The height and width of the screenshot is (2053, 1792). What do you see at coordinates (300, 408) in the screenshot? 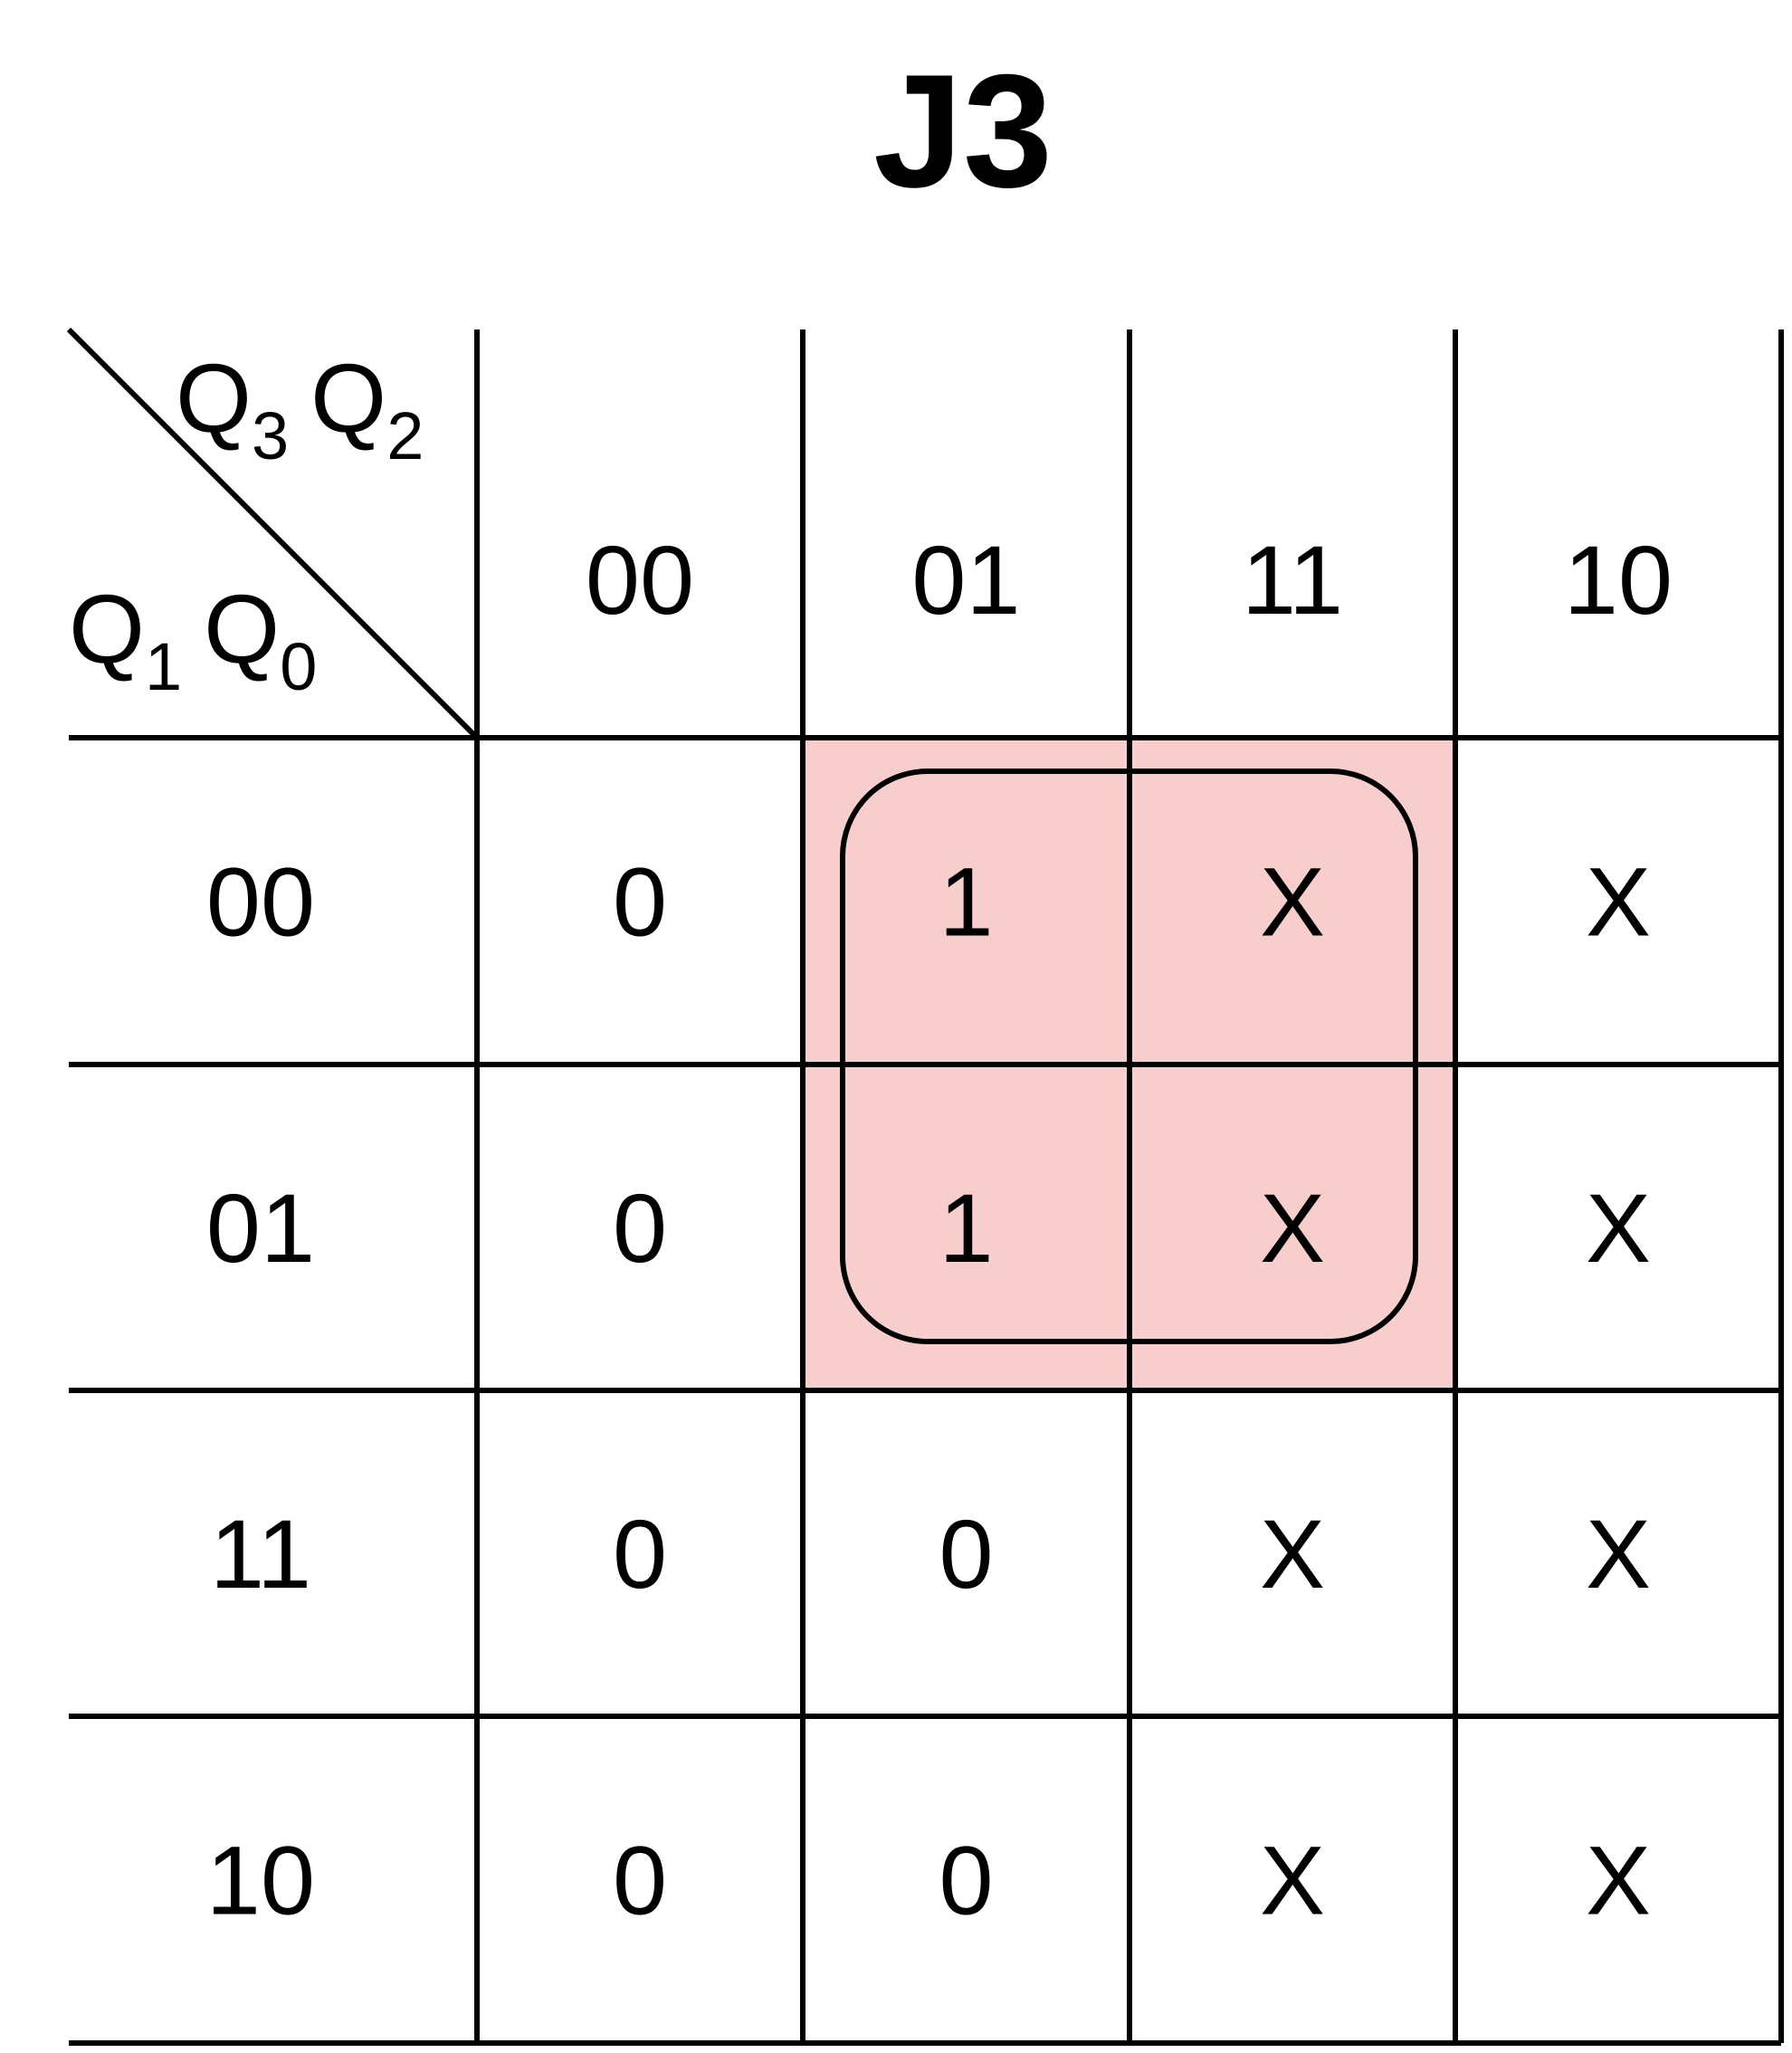
I see `column-variables-label: Q3 Q2` at bounding box center [300, 408].